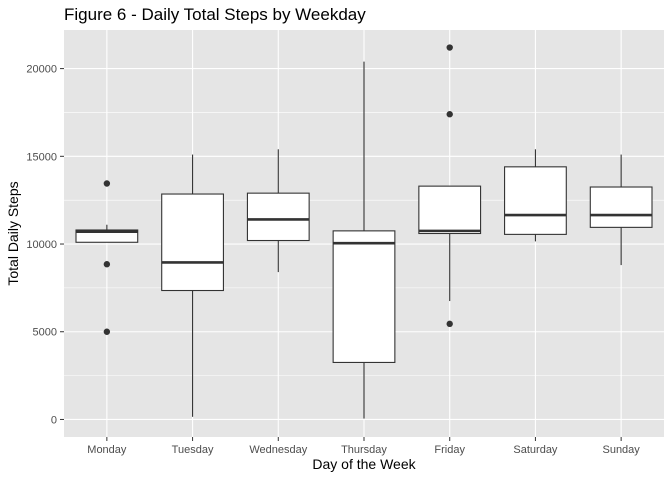 The image size is (672, 480). I want to click on box-thursday, so click(364, 240).